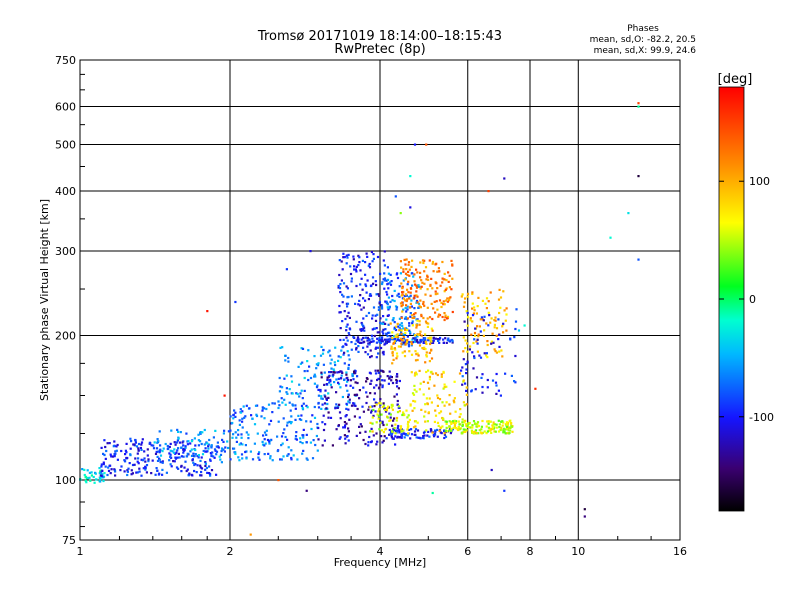  What do you see at coordinates (65, 251) in the screenshot?
I see `y-tick-label: 300` at bounding box center [65, 251].